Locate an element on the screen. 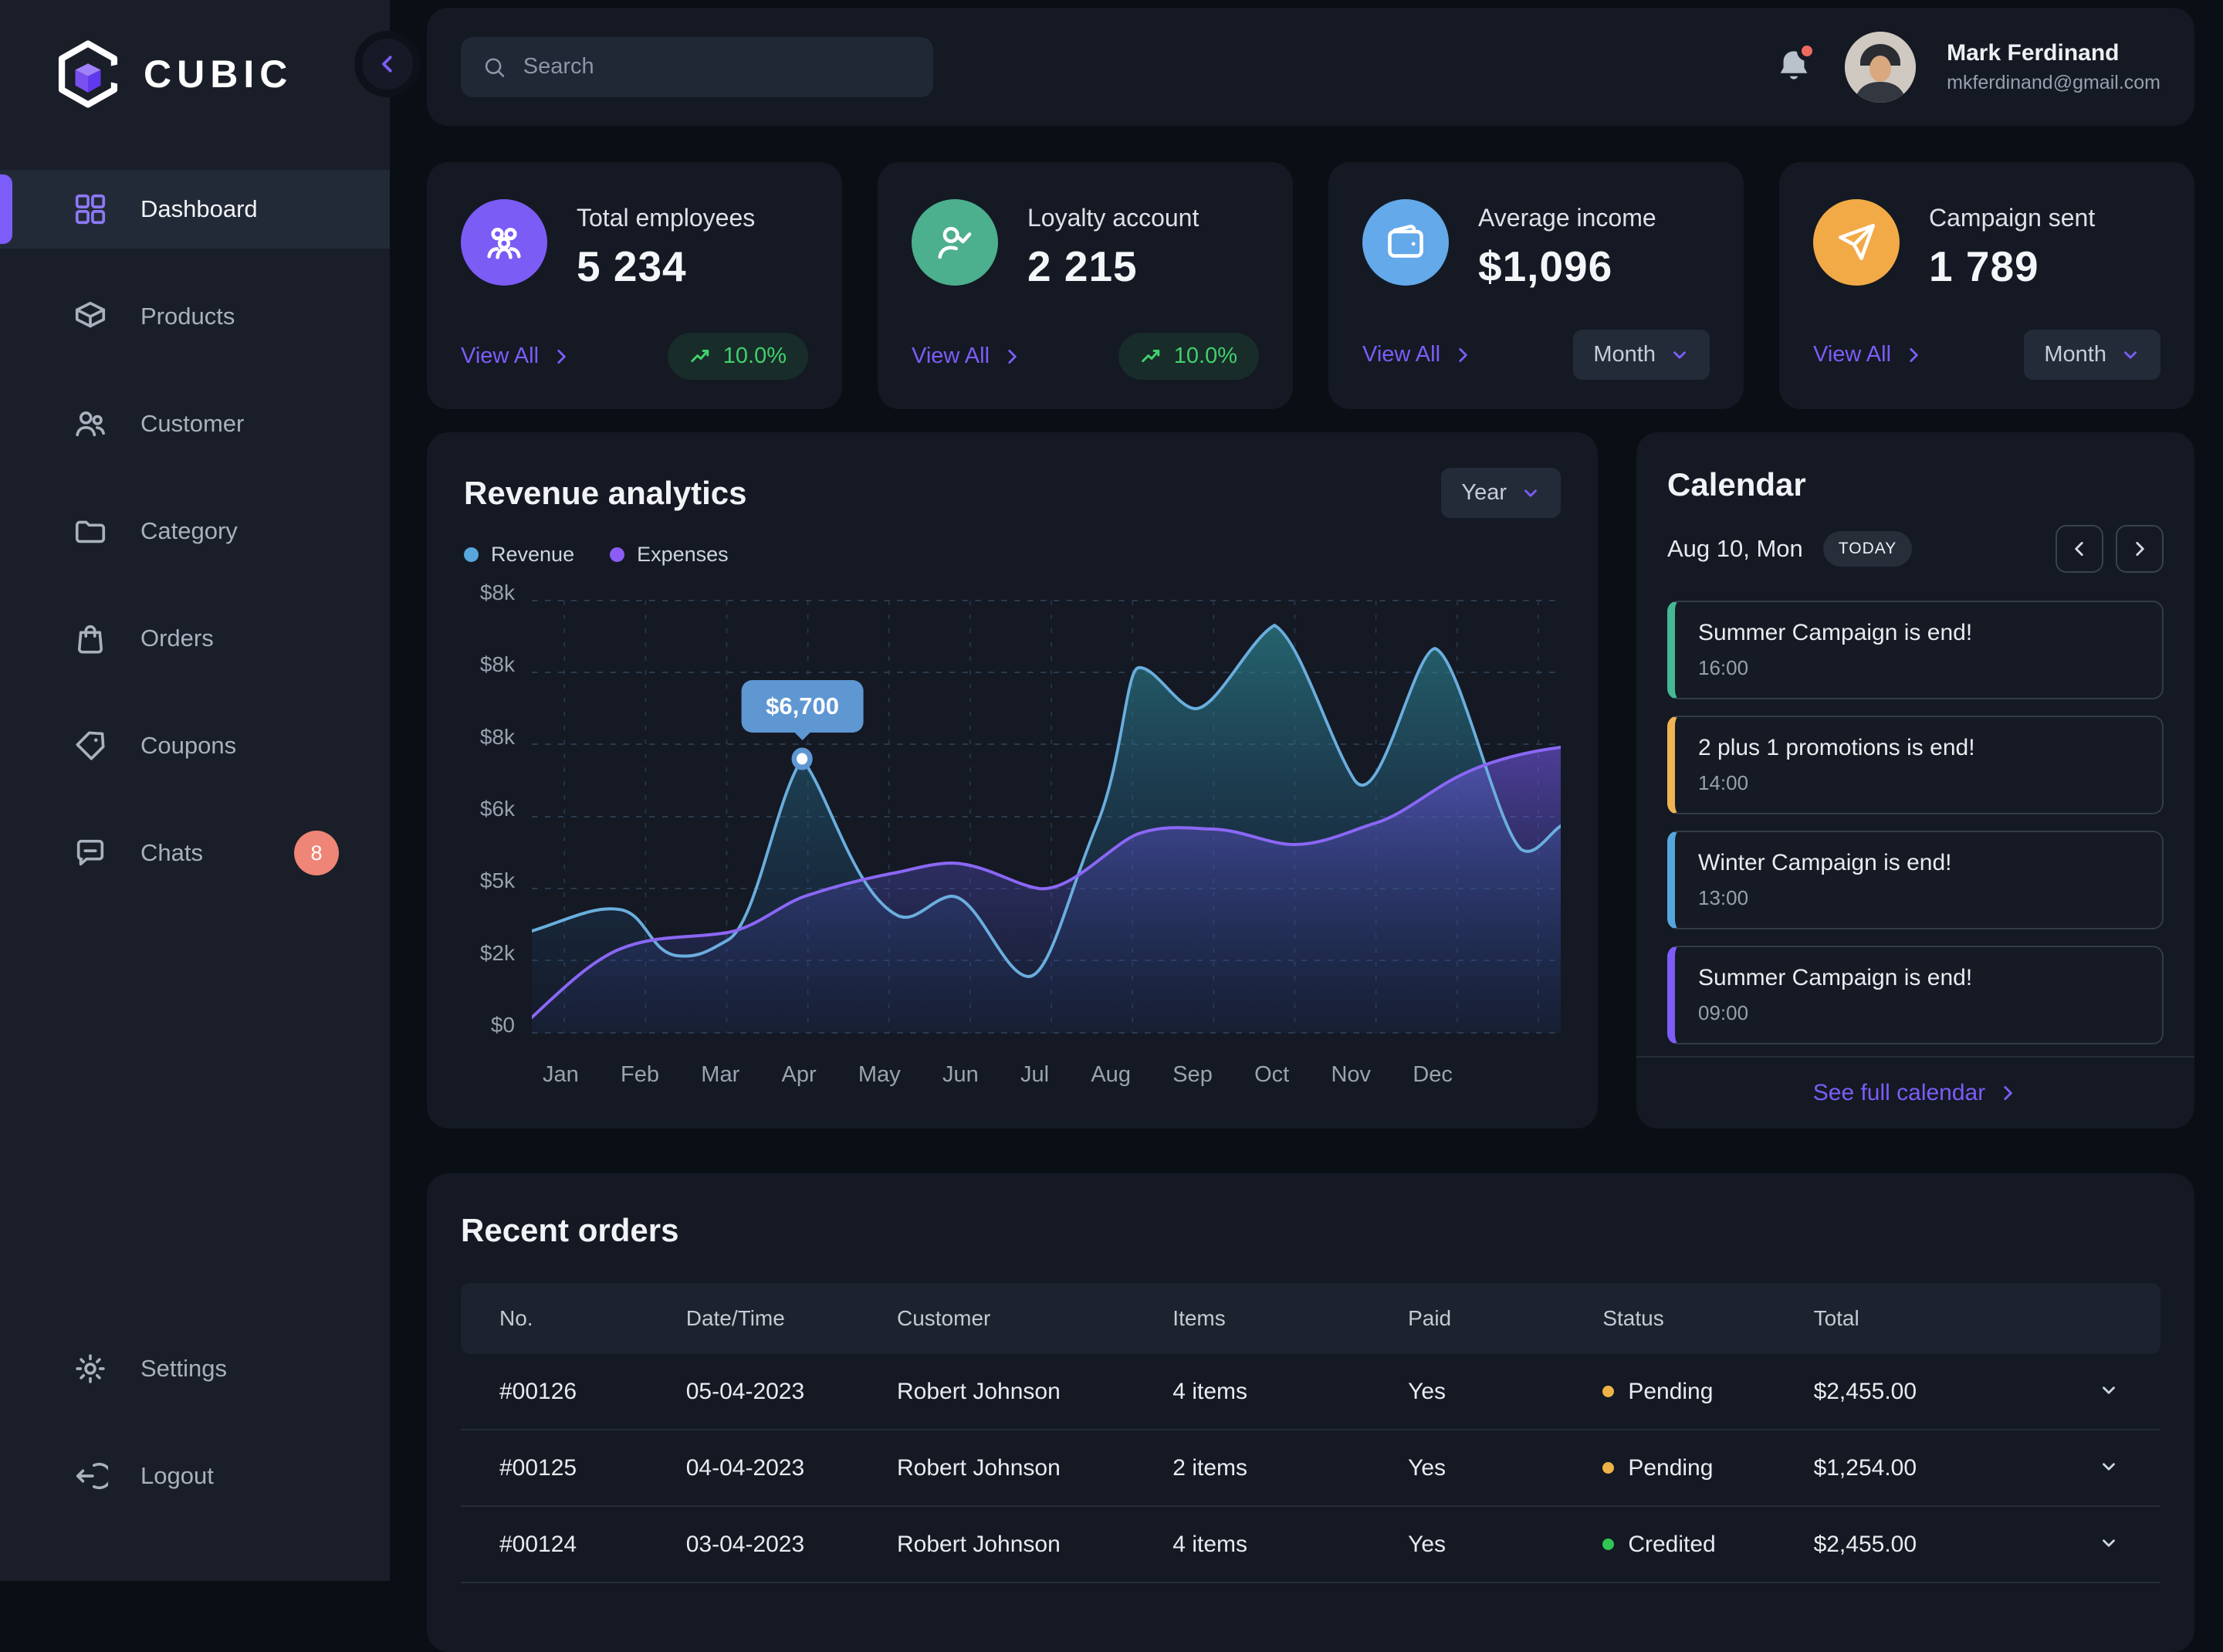 This screenshot has width=2223, height=1652. sidebar-item-category: Category is located at coordinates (195, 531).